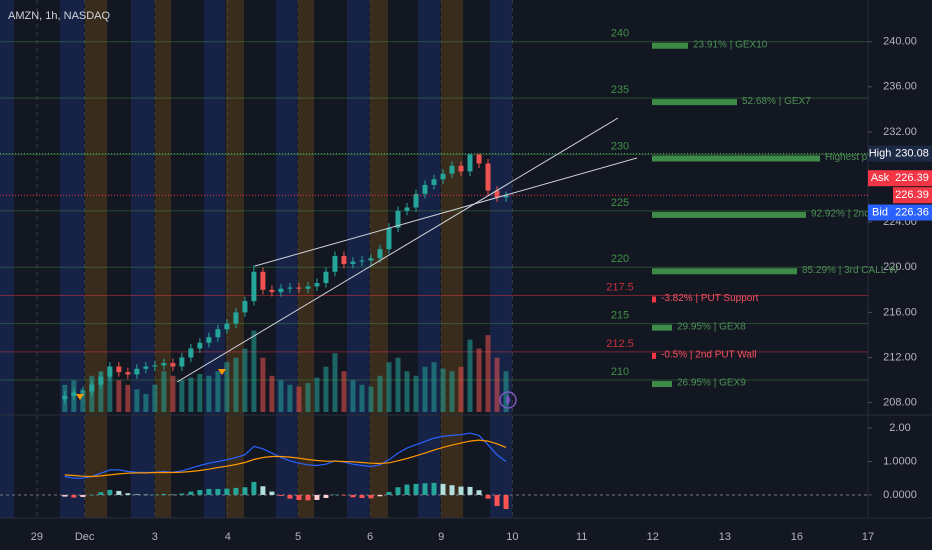 The image size is (932, 550). Describe the element at coordinates (59, 16) in the screenshot. I see `chart-title: AMZN, 1h, NASDAQ` at that location.